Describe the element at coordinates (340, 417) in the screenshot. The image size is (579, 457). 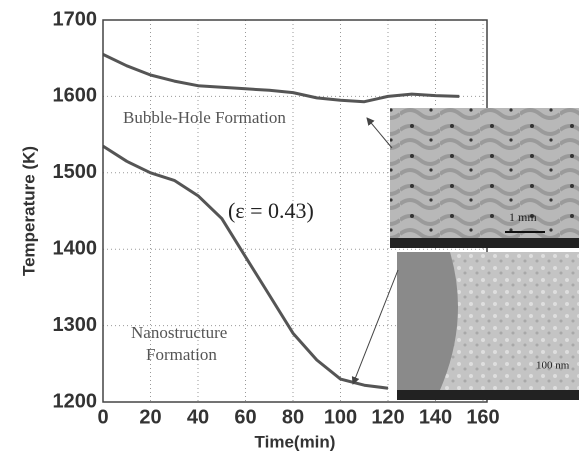
I see `x-tick-label: 100` at that location.